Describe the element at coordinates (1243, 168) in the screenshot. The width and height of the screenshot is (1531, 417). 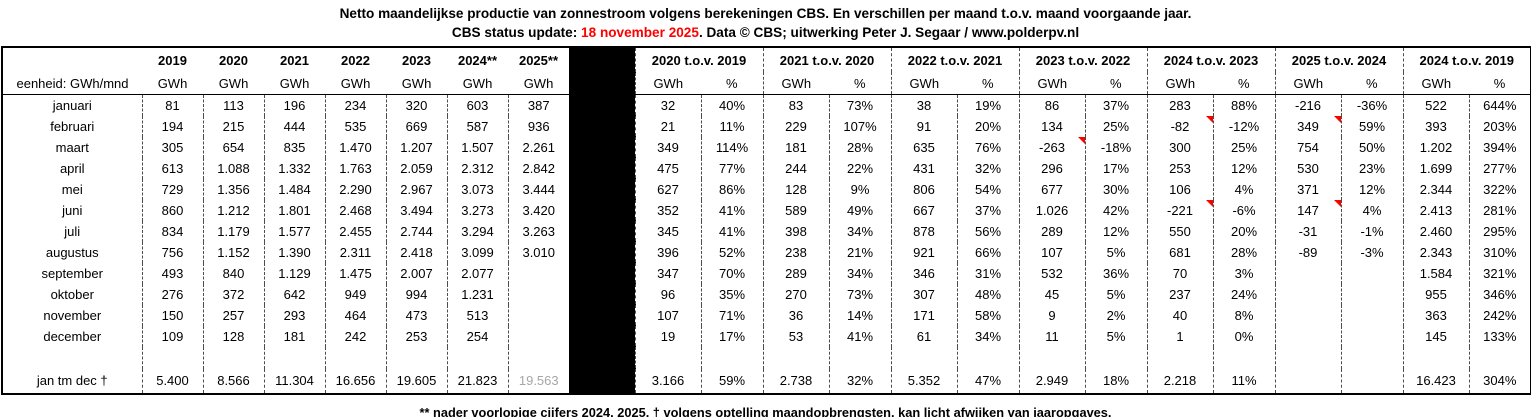
I see `comparison-pct-cell: 12%` at that location.